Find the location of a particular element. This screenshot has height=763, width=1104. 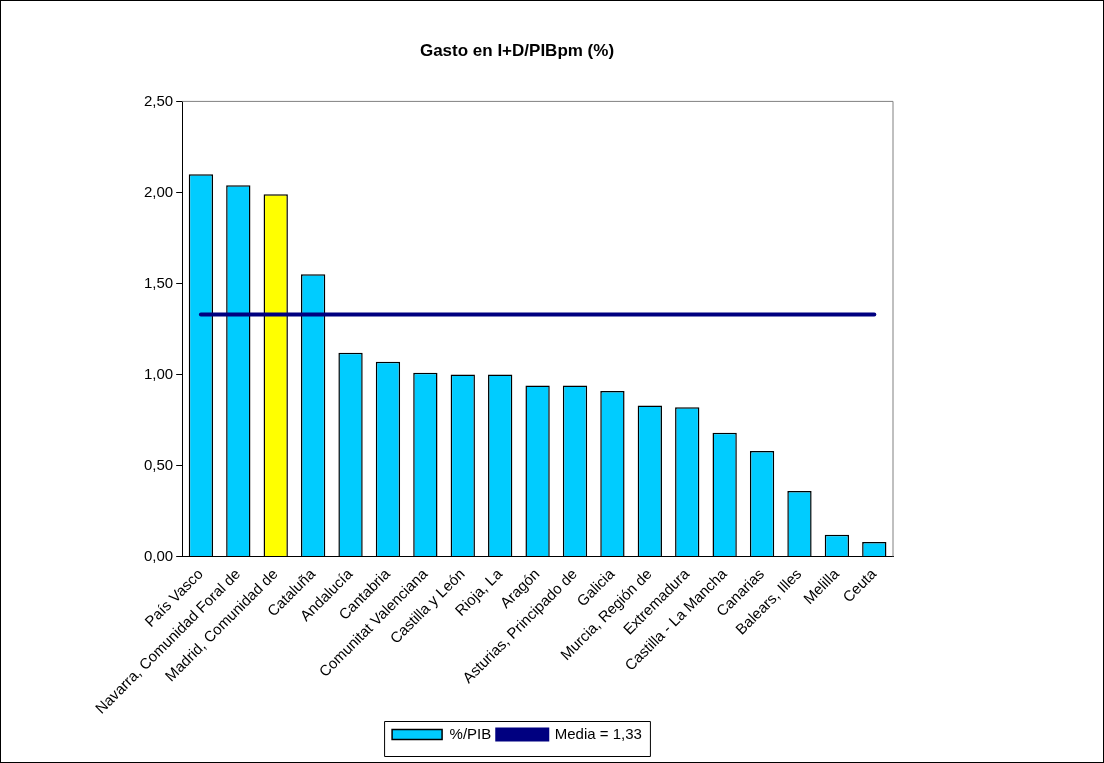

y-tick-label: 0,50 is located at coordinates (158, 464).